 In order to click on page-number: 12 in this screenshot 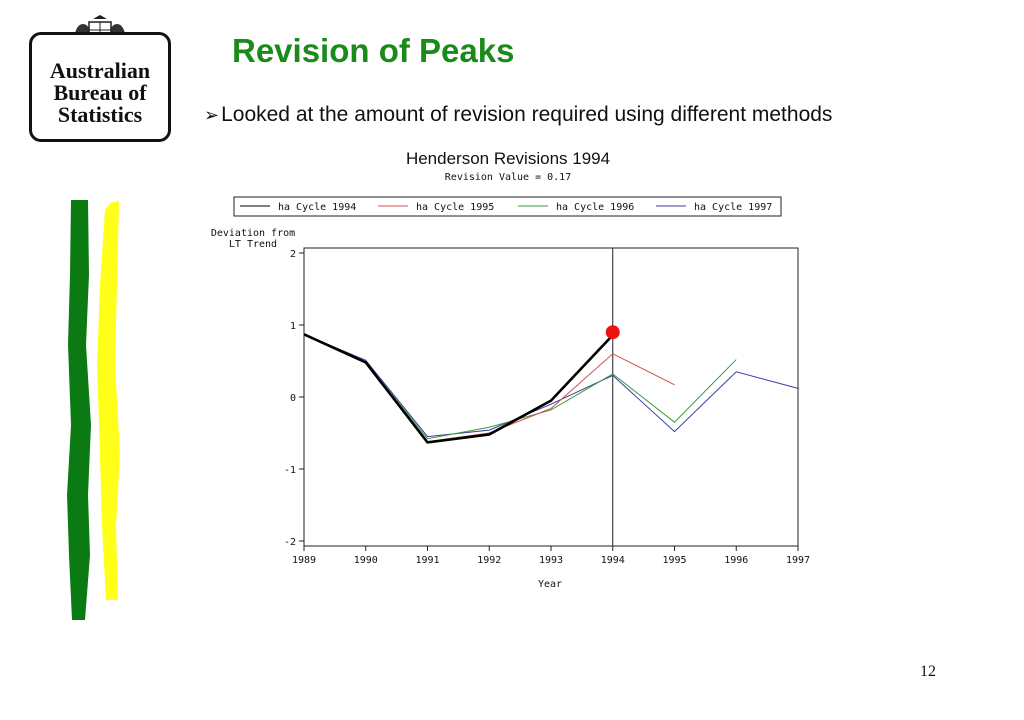, I will do `click(928, 671)`.